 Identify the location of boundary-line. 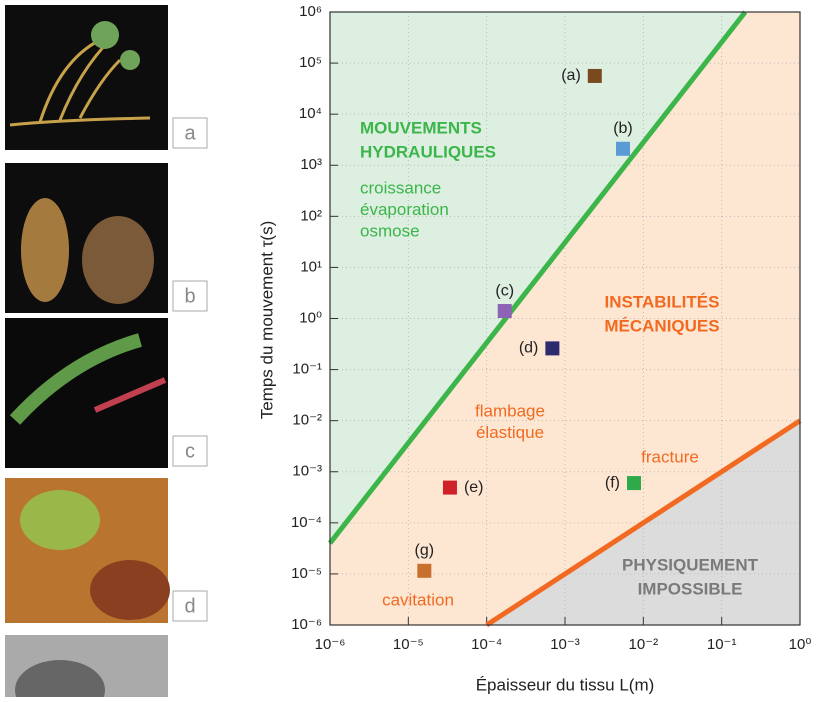
(643, 523).